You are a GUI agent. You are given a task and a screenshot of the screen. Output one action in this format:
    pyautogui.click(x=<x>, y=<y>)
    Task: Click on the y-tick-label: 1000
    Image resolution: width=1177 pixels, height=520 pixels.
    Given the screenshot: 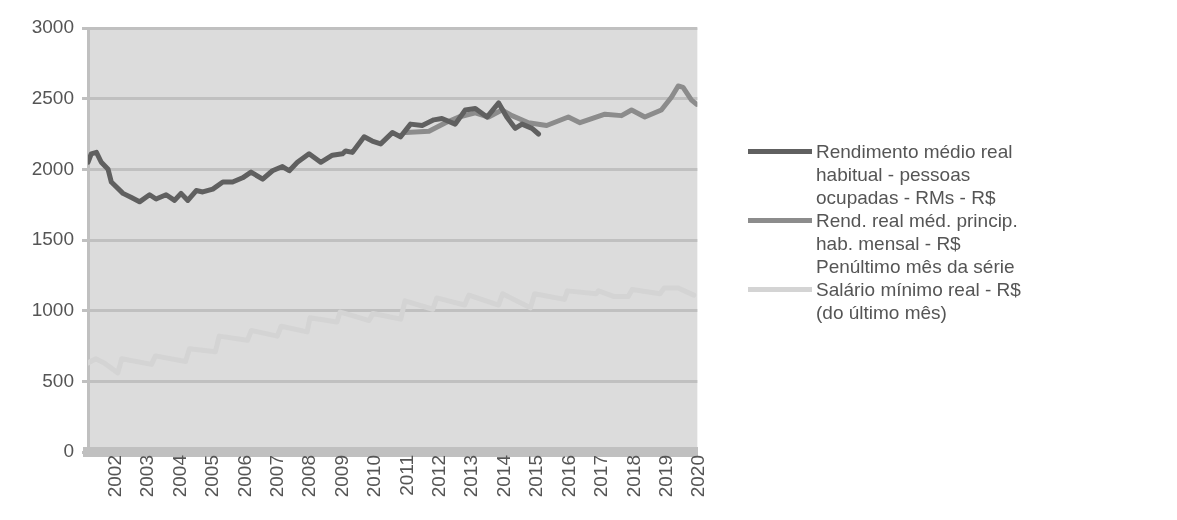 What is the action you would take?
    pyautogui.click(x=52, y=309)
    